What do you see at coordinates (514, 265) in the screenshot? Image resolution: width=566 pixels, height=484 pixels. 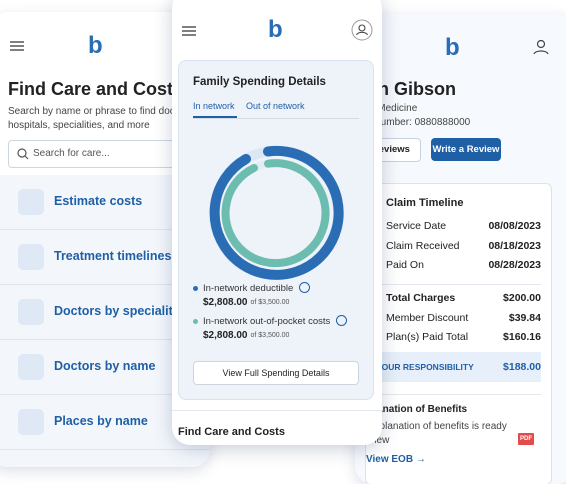 I see `row-value: 08/28/2023` at bounding box center [514, 265].